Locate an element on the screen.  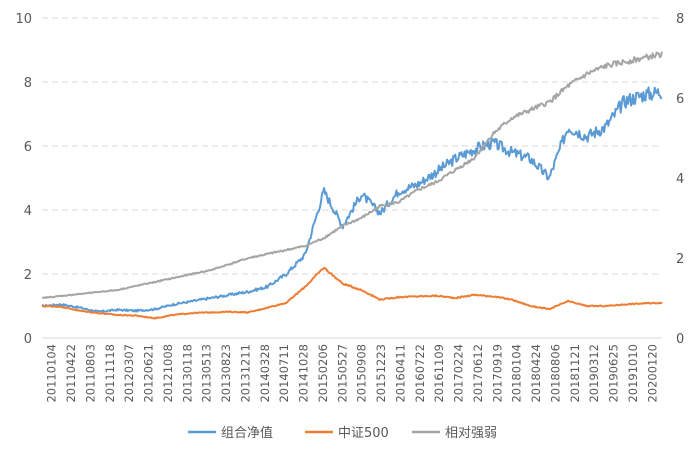
x-tick-label: 20190312 is located at coordinates (594, 373).